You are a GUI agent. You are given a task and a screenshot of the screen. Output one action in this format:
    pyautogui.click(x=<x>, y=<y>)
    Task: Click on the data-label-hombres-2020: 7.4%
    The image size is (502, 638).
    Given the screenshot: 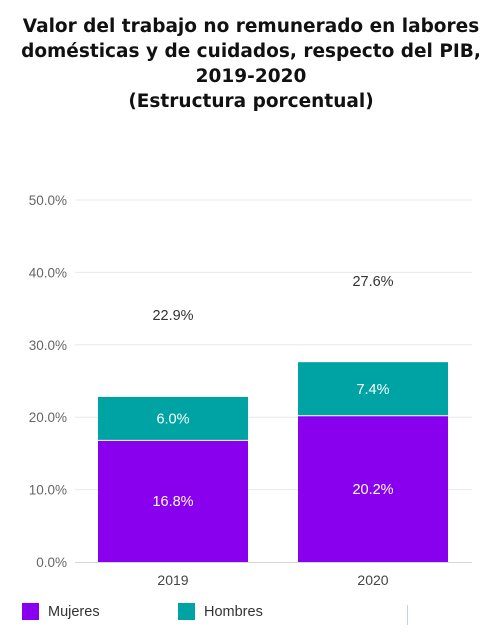 What is the action you would take?
    pyautogui.click(x=372, y=390)
    